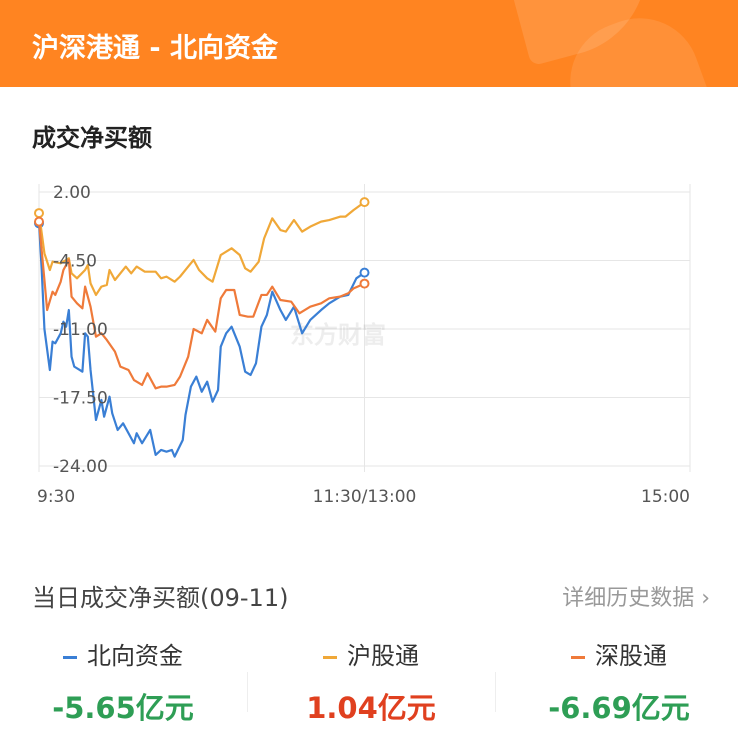 This screenshot has height=729, width=738. What do you see at coordinates (155, 48) in the screenshot?
I see `page-title: 沪深港通 - 北向资金` at bounding box center [155, 48].